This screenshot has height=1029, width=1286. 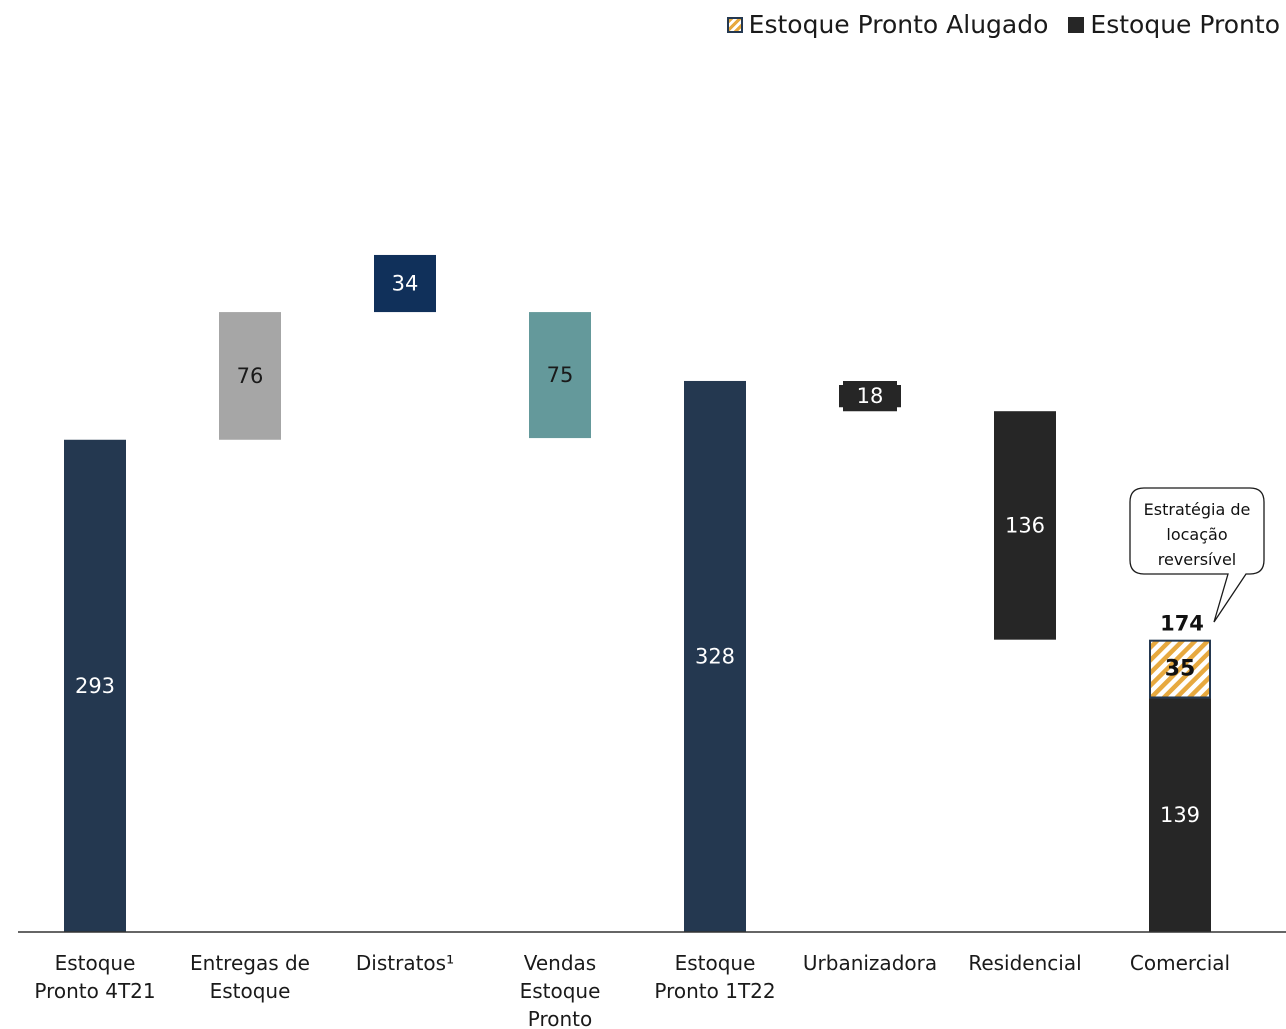 I want to click on data-label-6-0: 136, so click(x=1025, y=525).